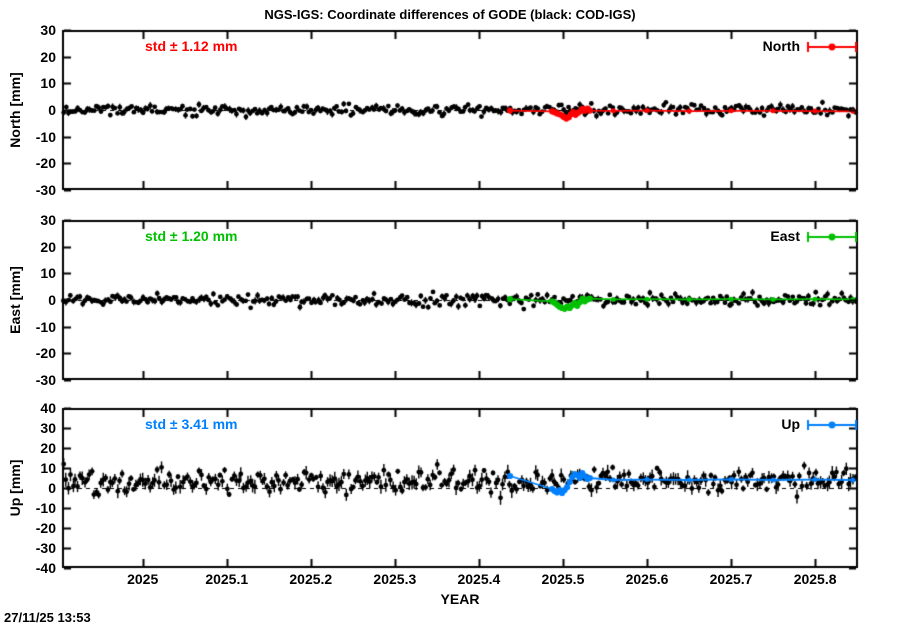  Describe the element at coordinates (45, 568) in the screenshot. I see `y-tick-label: -40` at that location.